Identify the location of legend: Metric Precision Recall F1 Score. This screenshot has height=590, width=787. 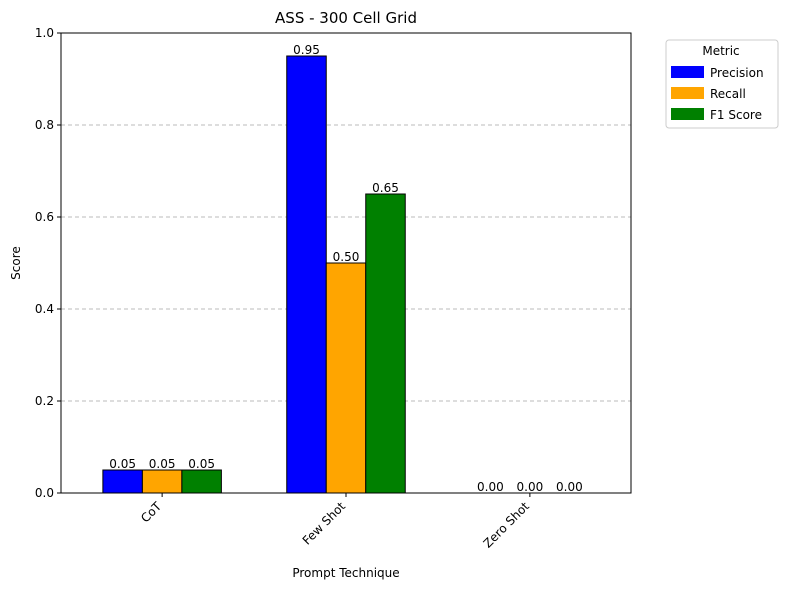
(722, 84).